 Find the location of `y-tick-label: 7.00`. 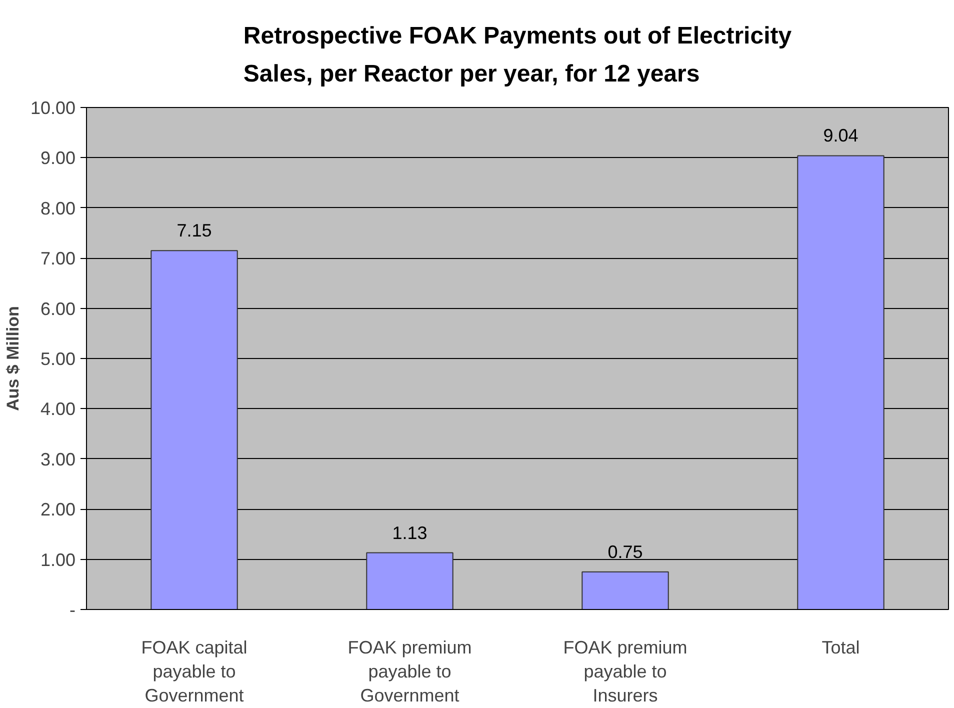

y-tick-label: 7.00 is located at coordinates (58, 258).